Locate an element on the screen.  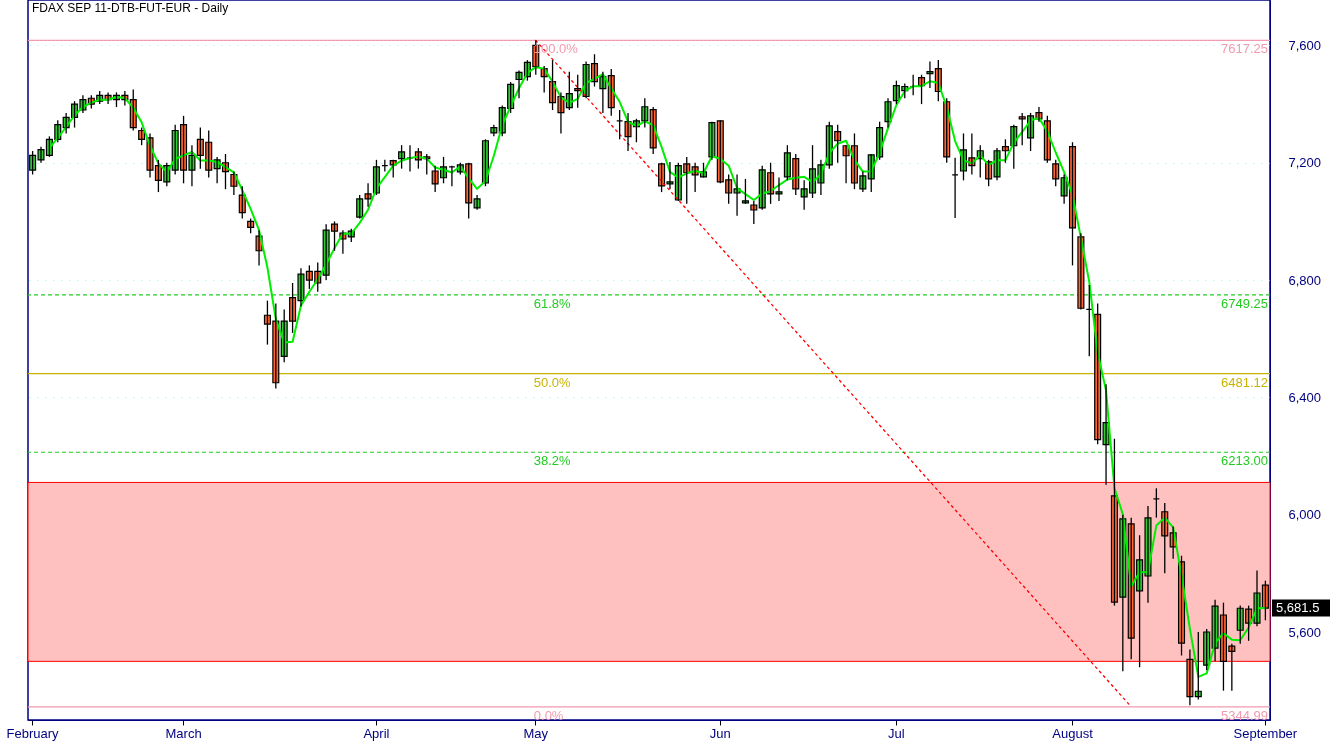
annotation: 38.2% is located at coordinates (552, 461).